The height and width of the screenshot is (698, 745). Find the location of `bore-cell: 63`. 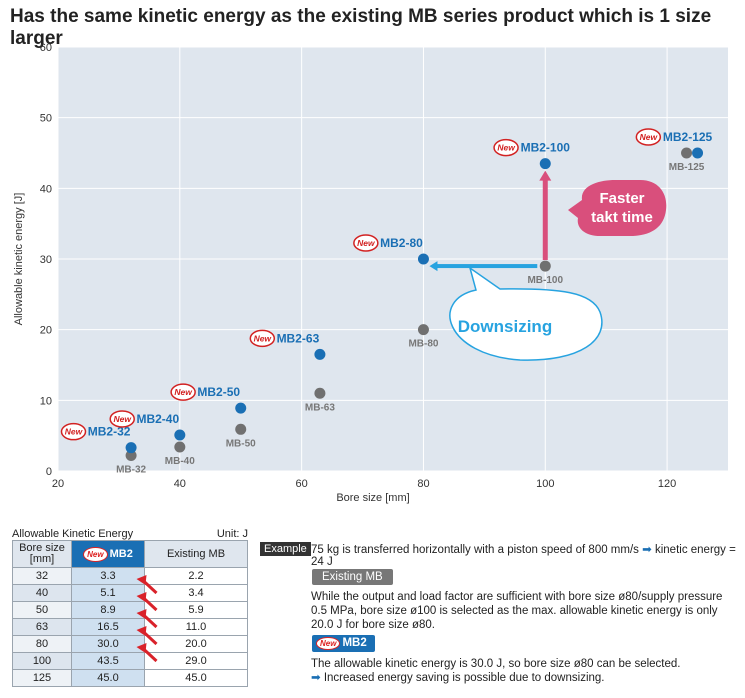

bore-cell: 63 is located at coordinates (42, 627).